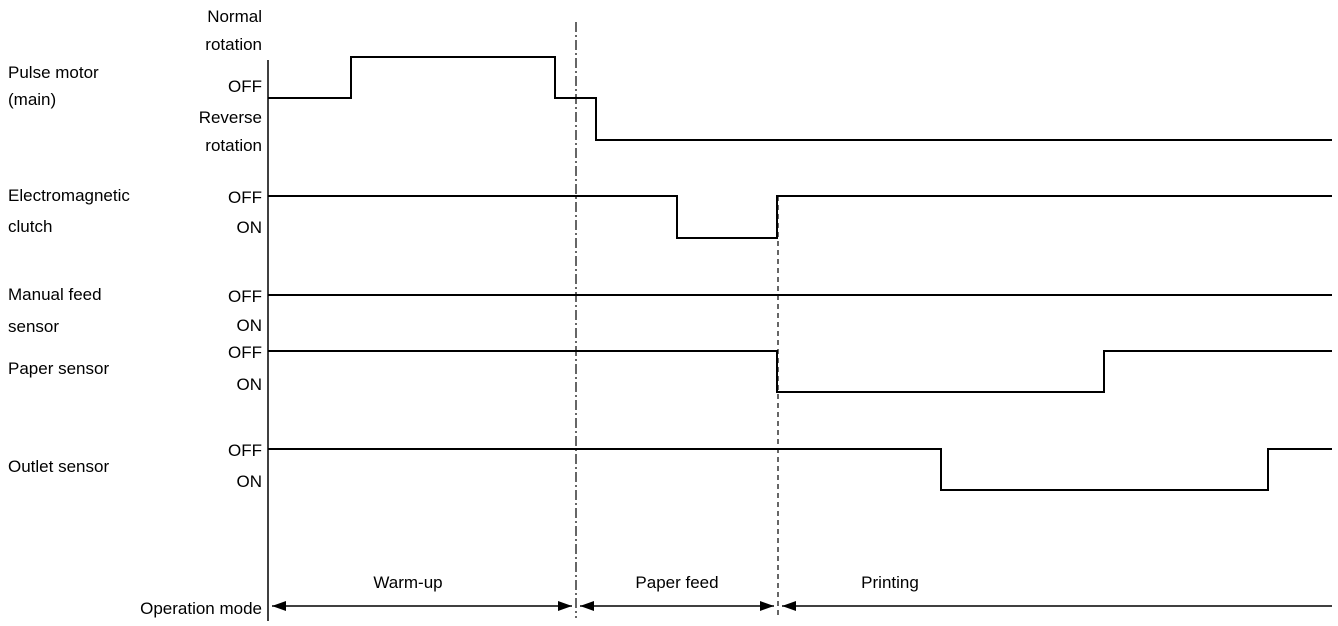 This screenshot has width=1338, height=626. What do you see at coordinates (676, 582) in the screenshot?
I see `phase-label-paper-feed: Paper feed` at bounding box center [676, 582].